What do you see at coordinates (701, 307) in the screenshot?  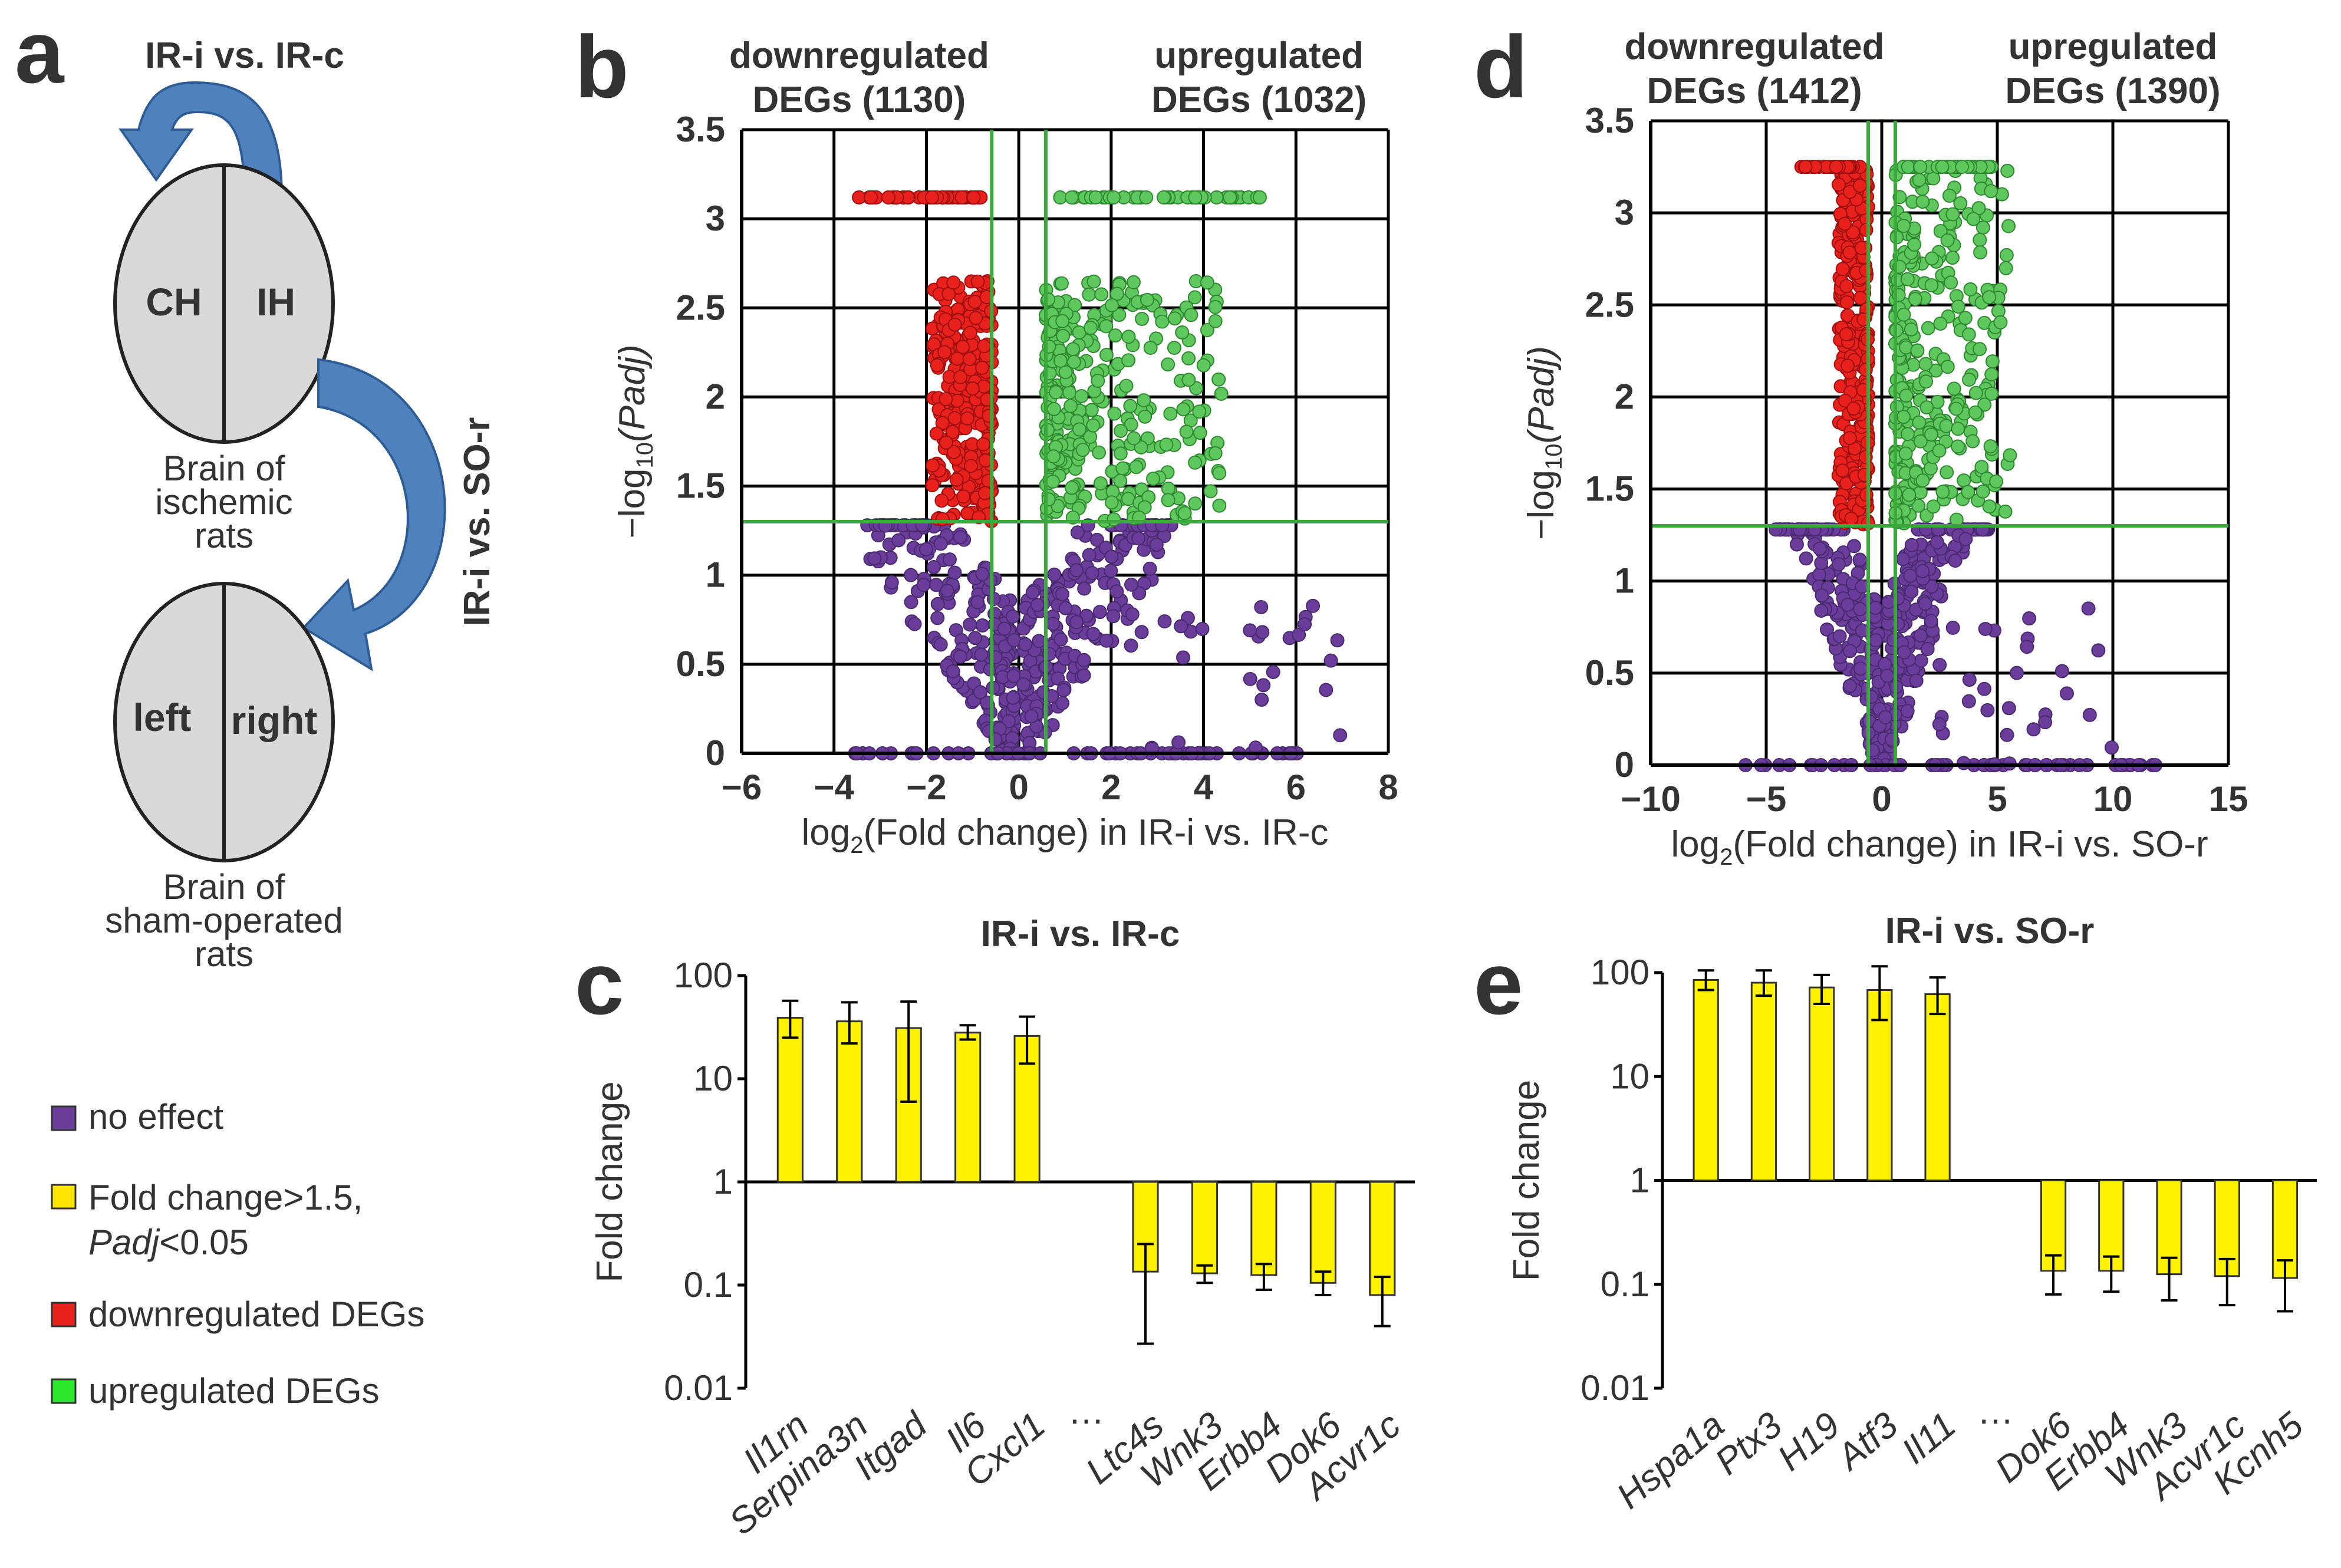 I see `y-tick-label: 2.5` at bounding box center [701, 307].